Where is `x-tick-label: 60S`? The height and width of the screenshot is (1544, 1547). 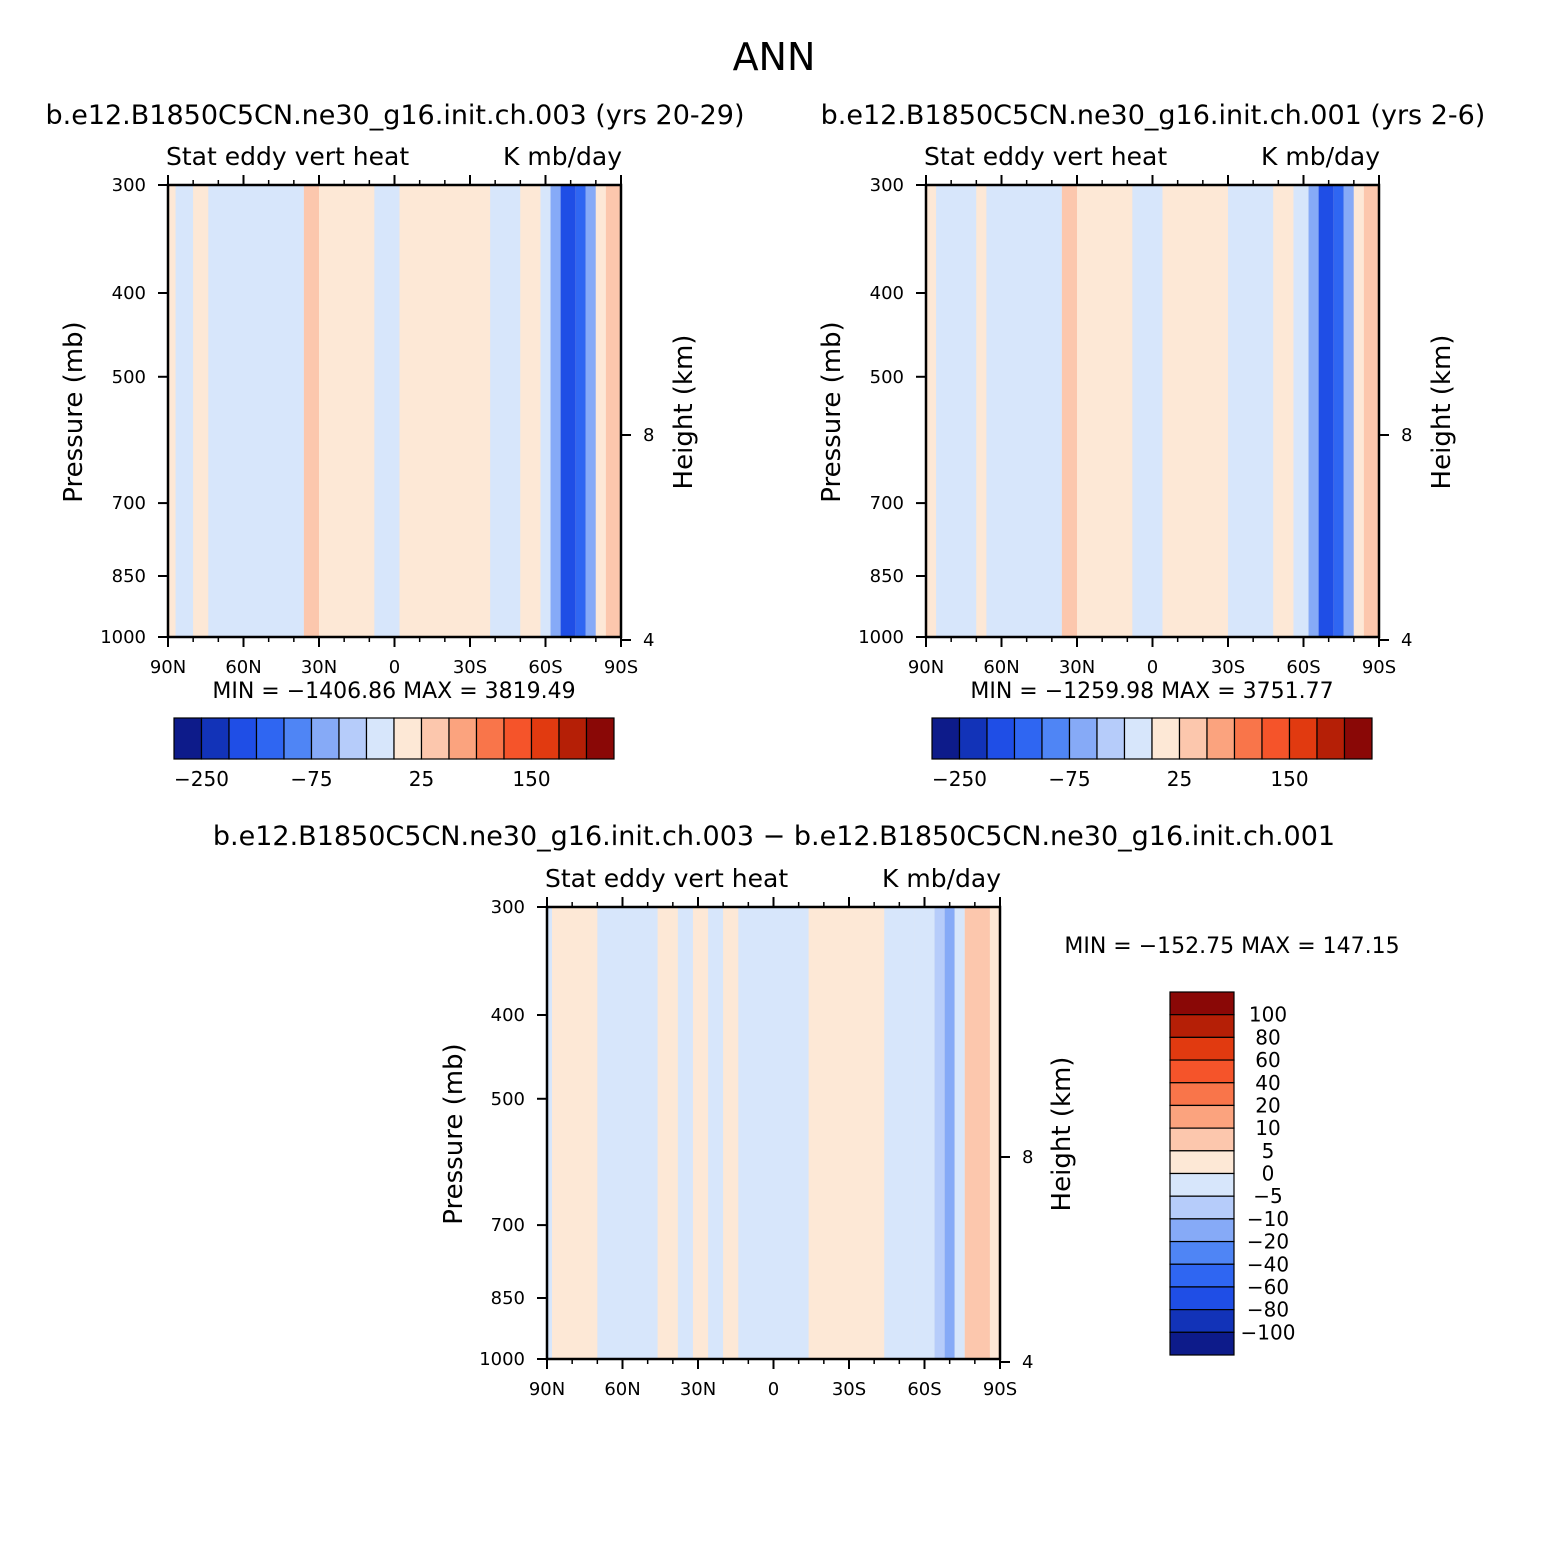
x-tick-label: 60S is located at coordinates (545, 667).